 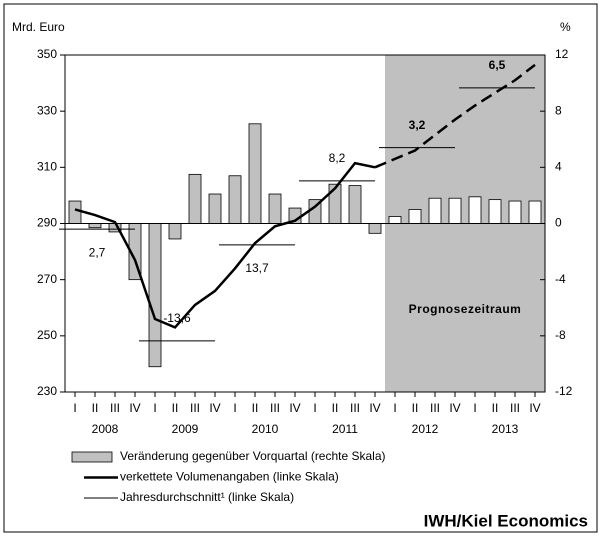 What do you see at coordinates (562, 54) in the screenshot?
I see `y2-tick-label: 12` at bounding box center [562, 54].